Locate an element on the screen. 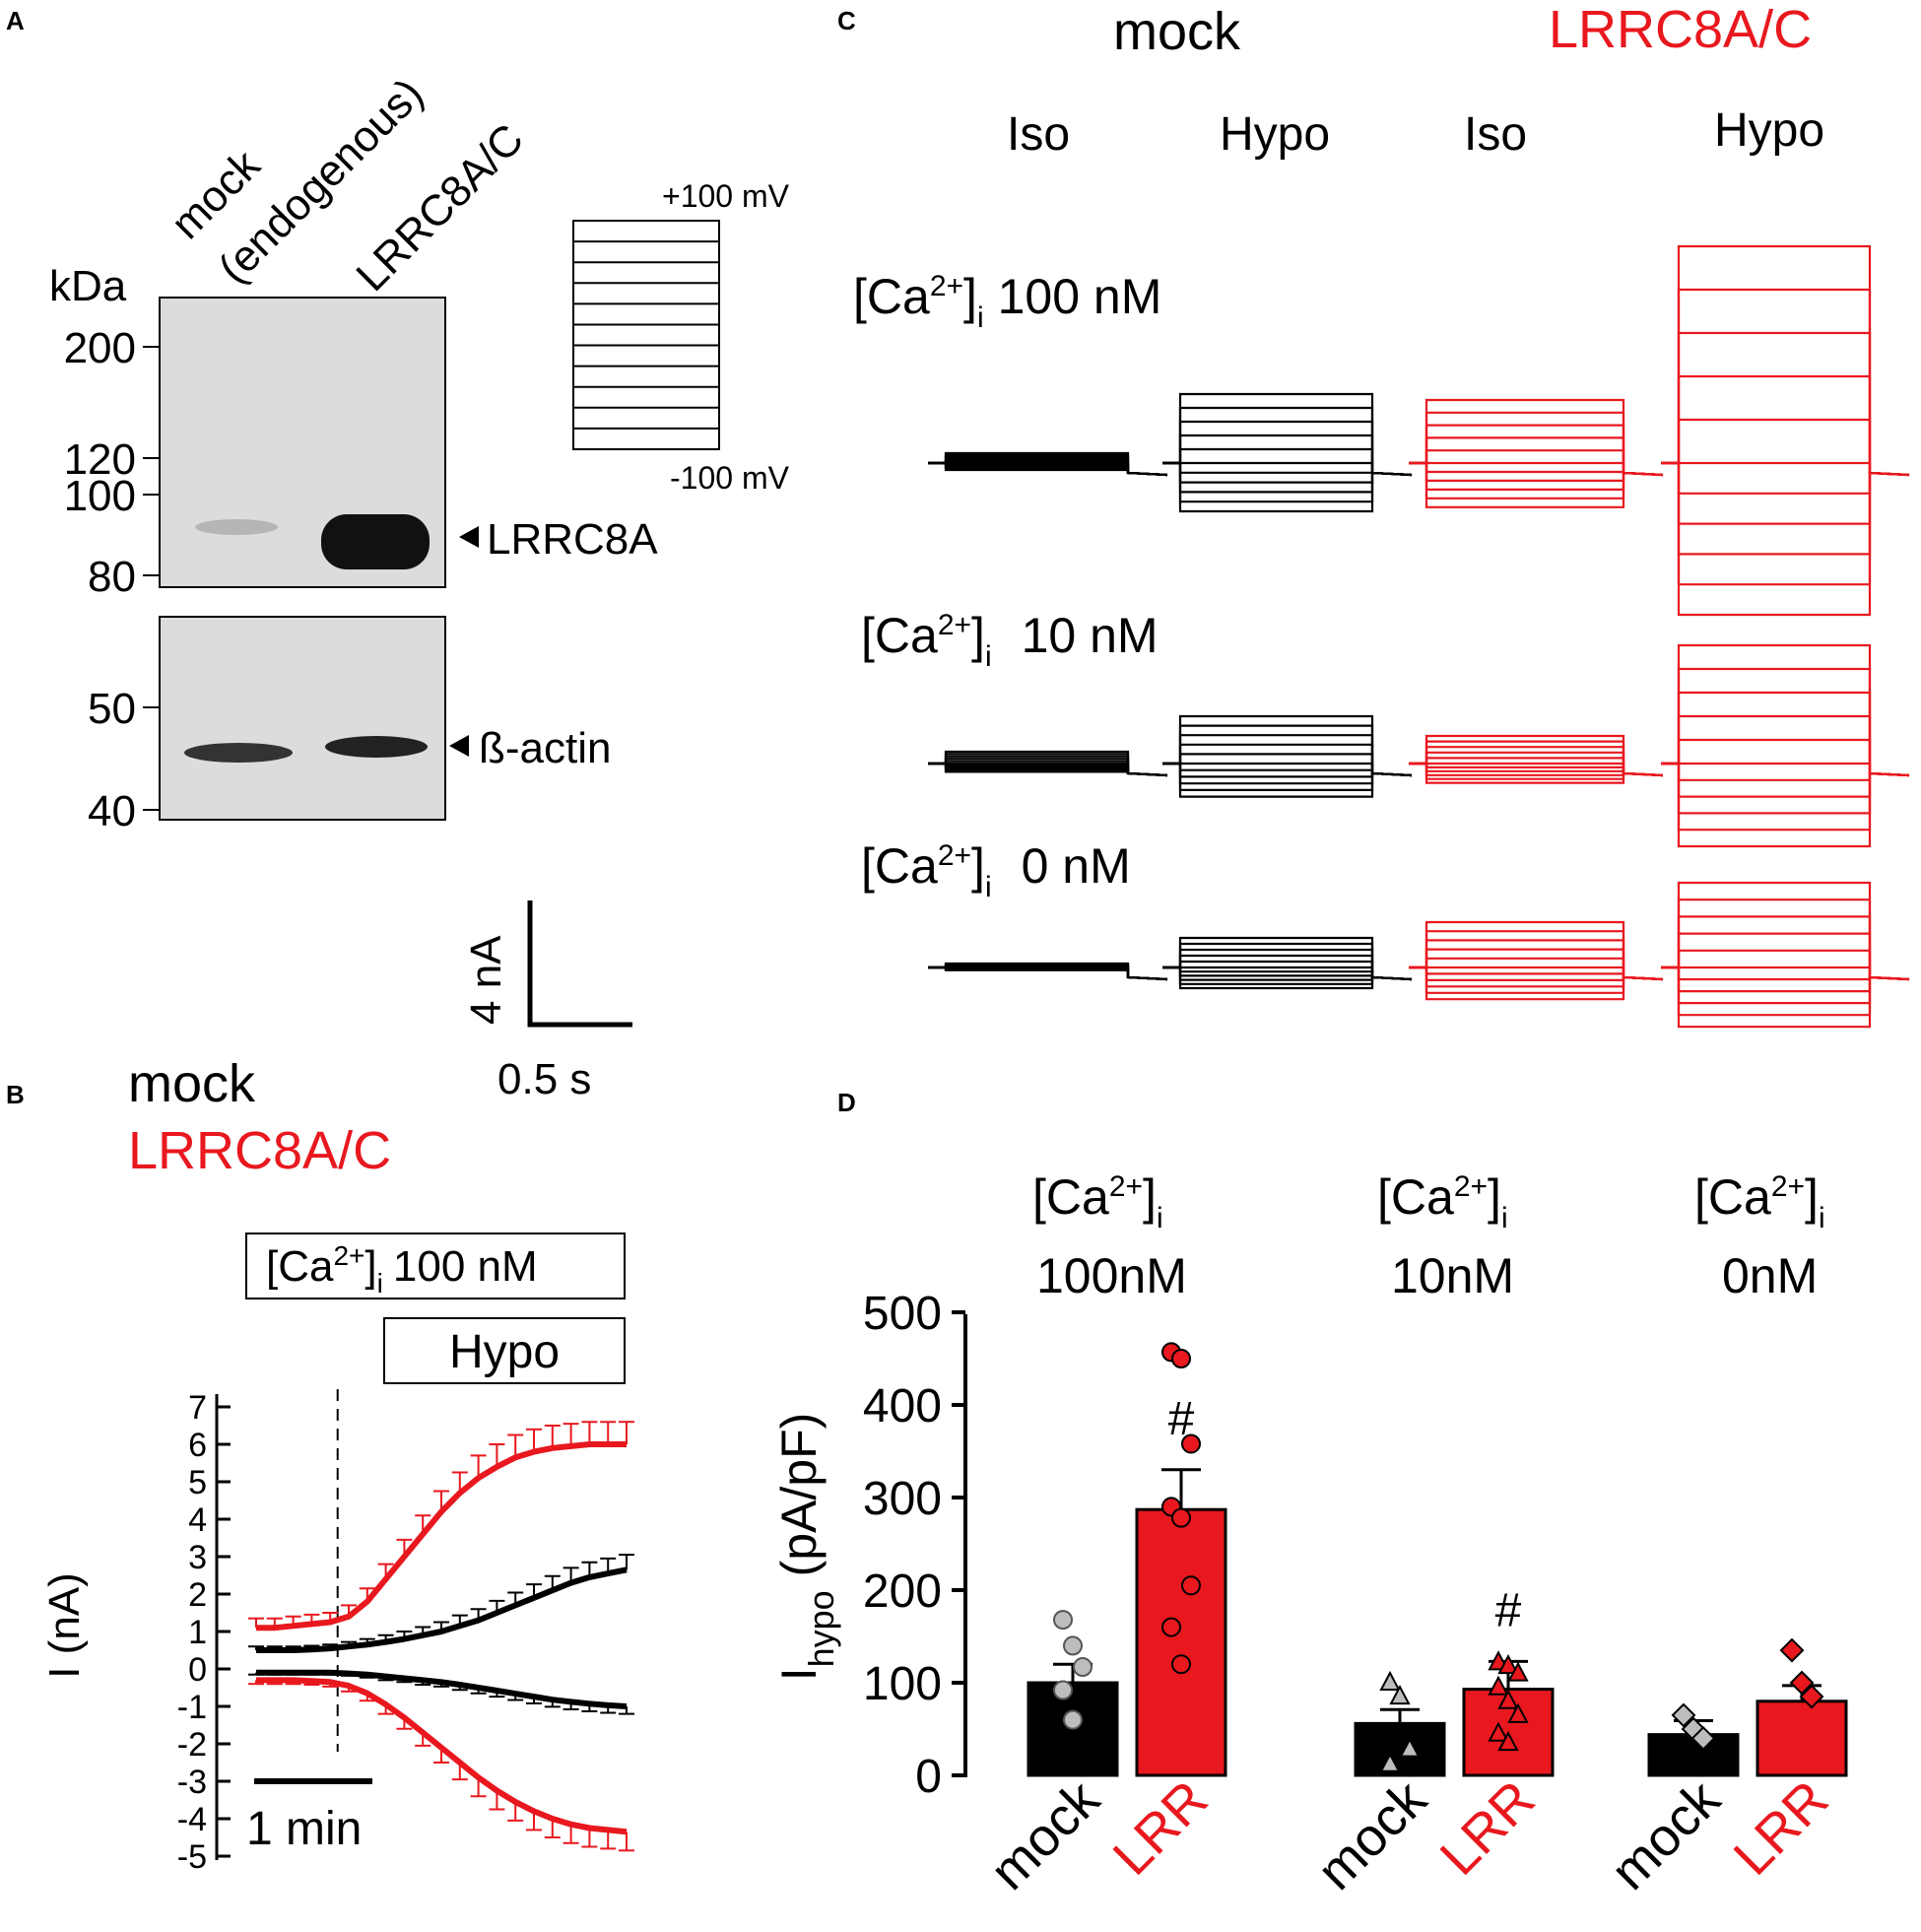 Image resolution: width=1921 pixels, height=1932 pixels. c-trace-r3-c3 is located at coordinates (1536, 960).